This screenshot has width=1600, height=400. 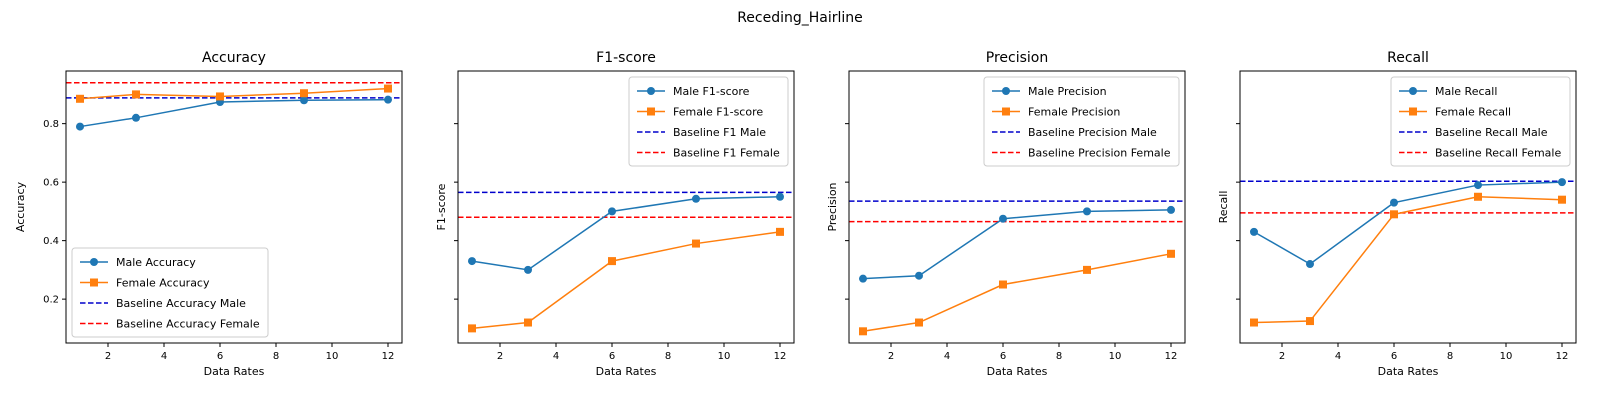 I want to click on legend-entry-label: Male Recall, so click(x=1466, y=91).